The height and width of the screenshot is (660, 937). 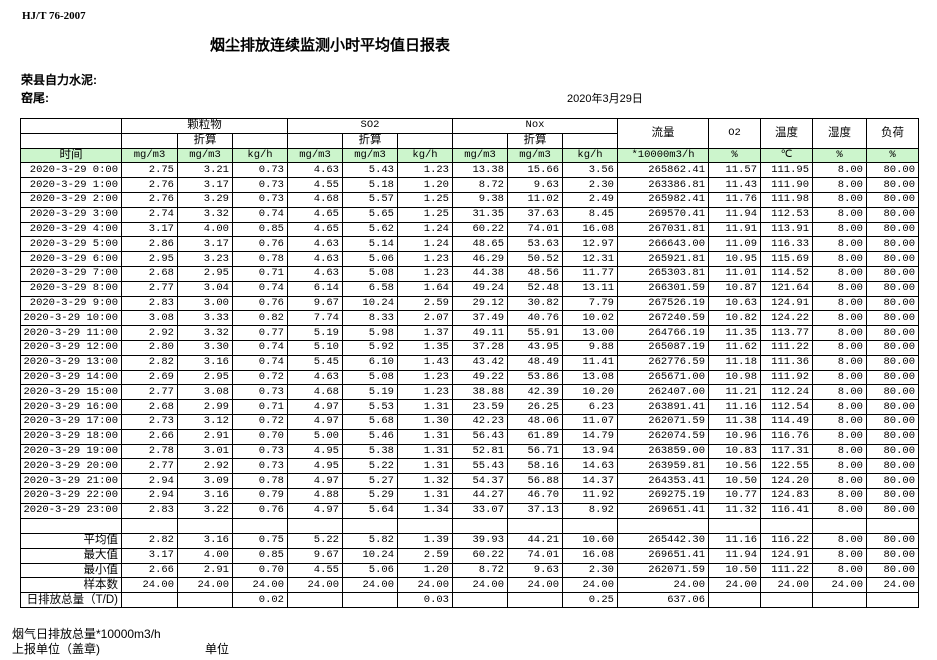 I want to click on data-cell: 26.25, so click(x=535, y=407).